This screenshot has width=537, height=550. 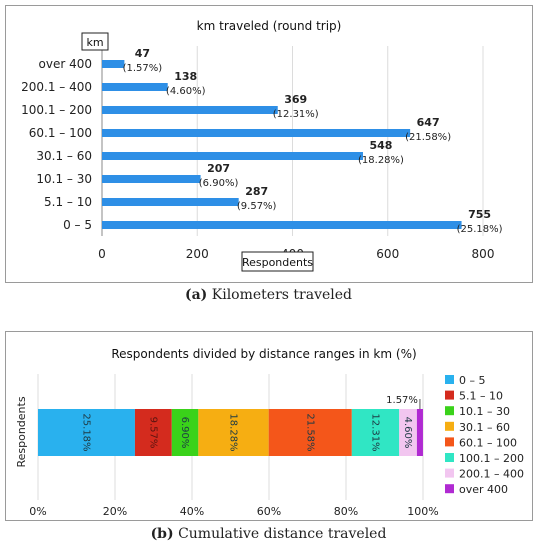 I want to click on caption-a: (a) Kilometers traveled, so click(x=268, y=295).